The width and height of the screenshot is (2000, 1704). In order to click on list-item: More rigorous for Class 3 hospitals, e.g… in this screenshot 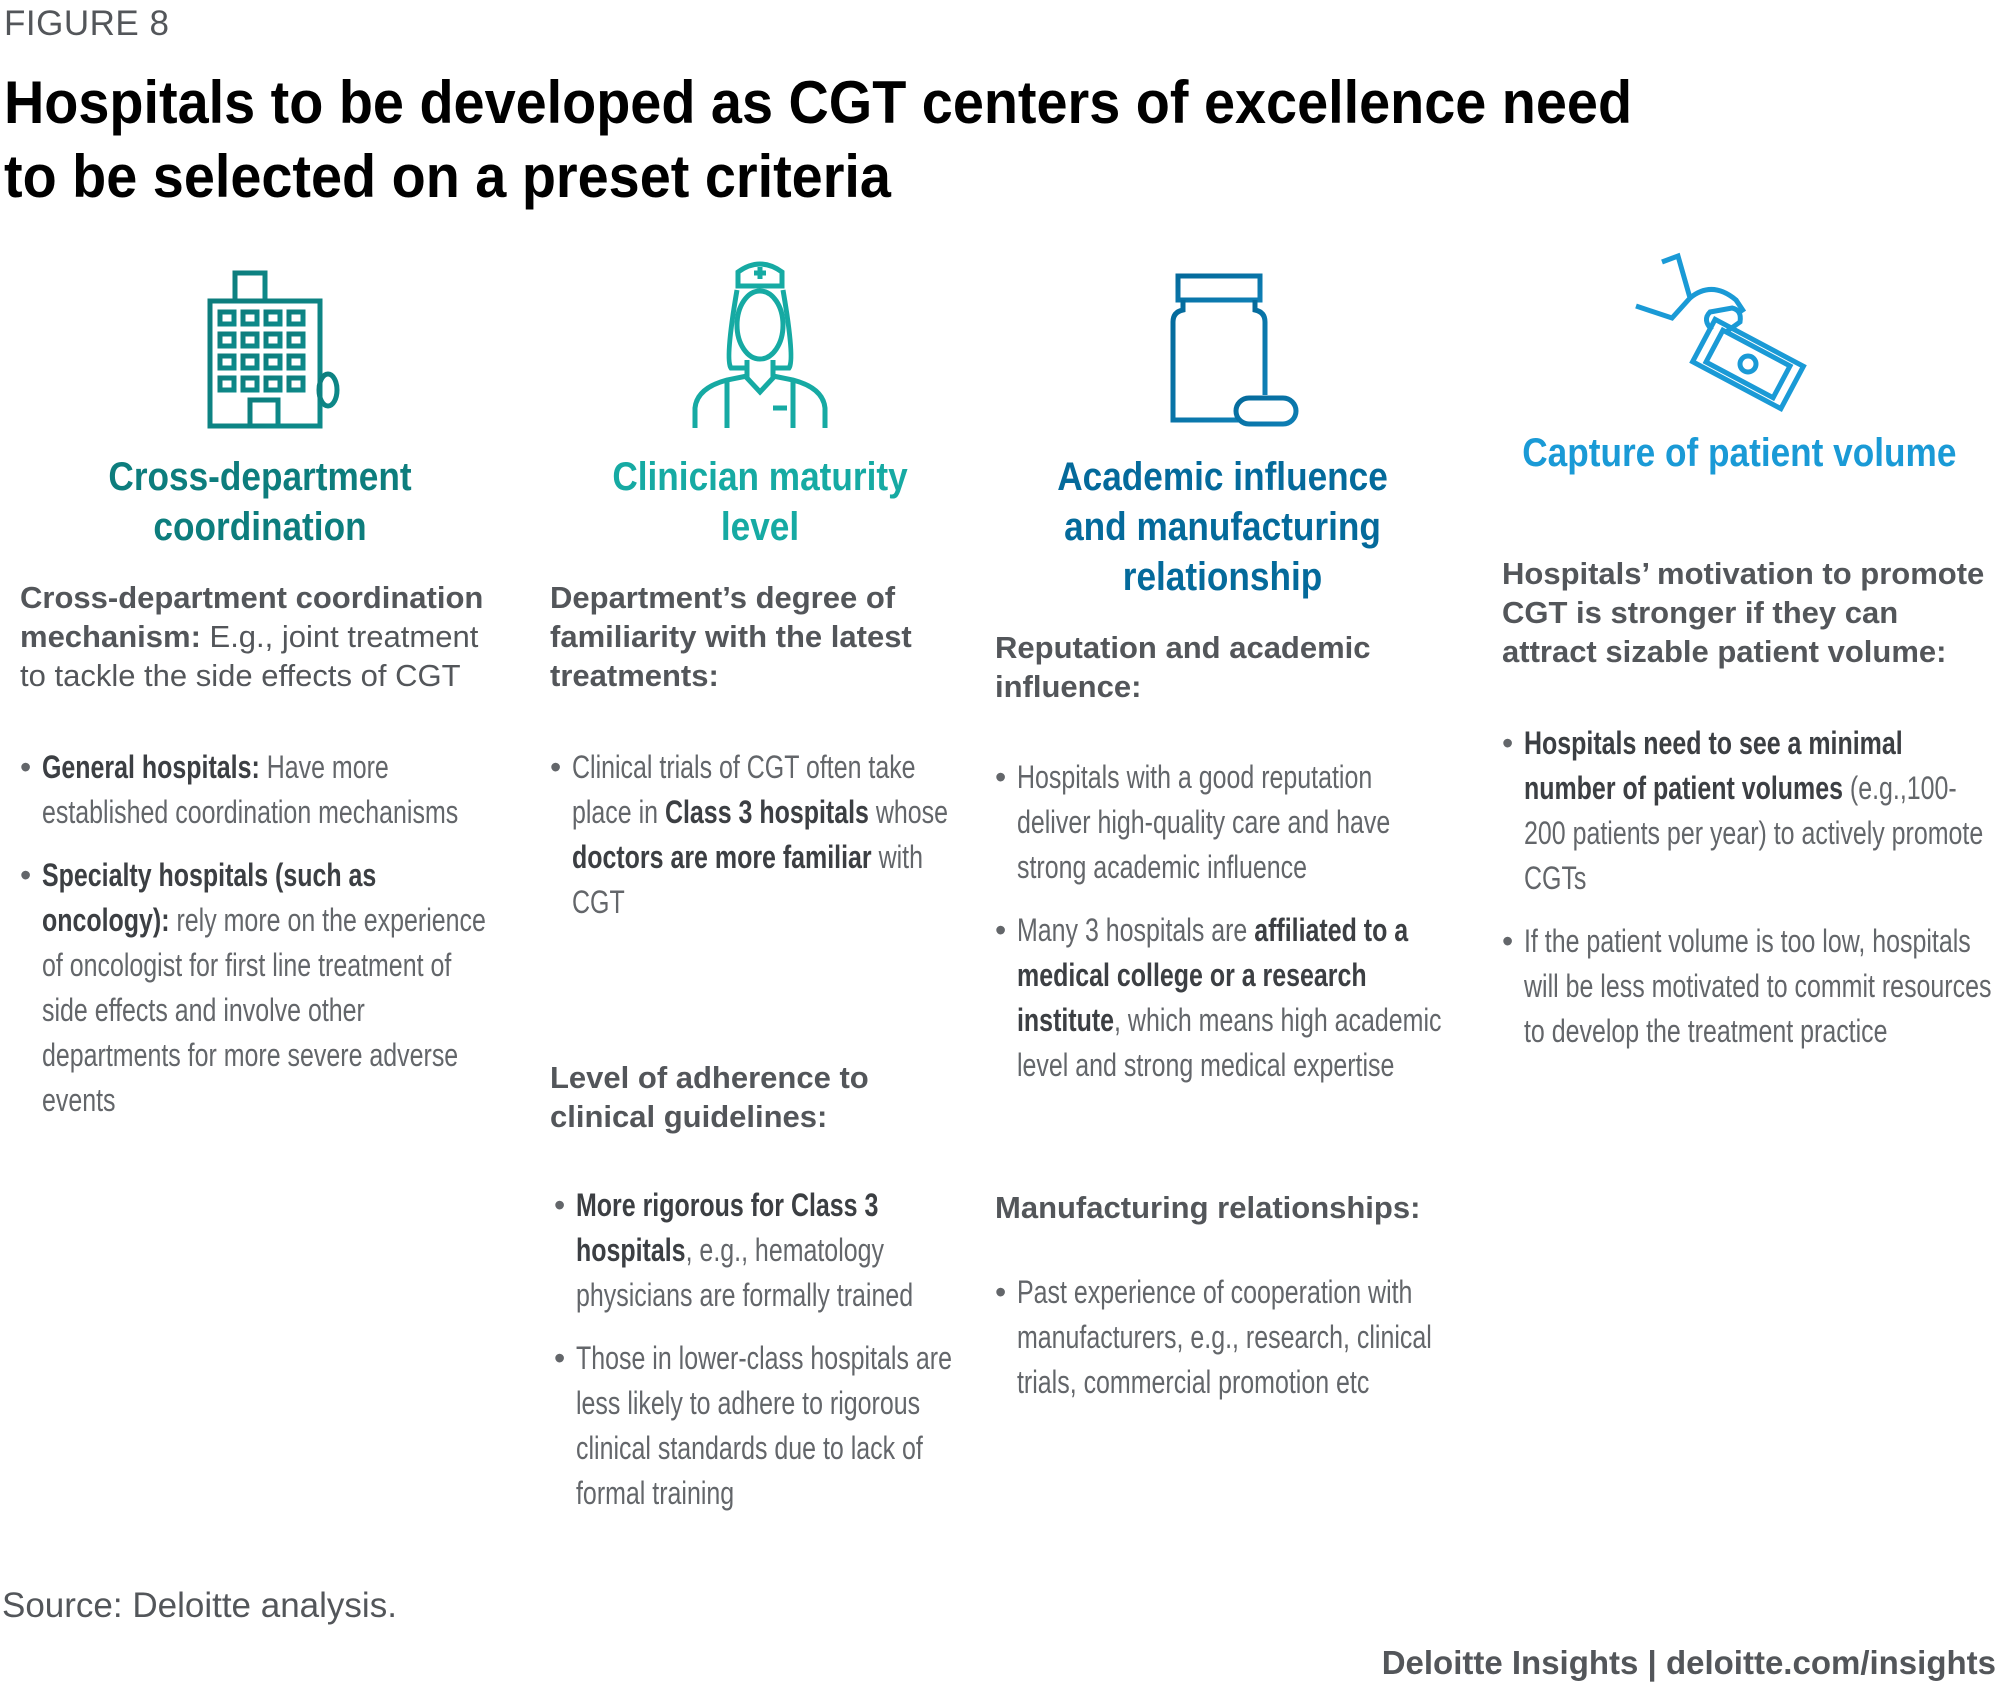, I will do `click(764, 1250)`.